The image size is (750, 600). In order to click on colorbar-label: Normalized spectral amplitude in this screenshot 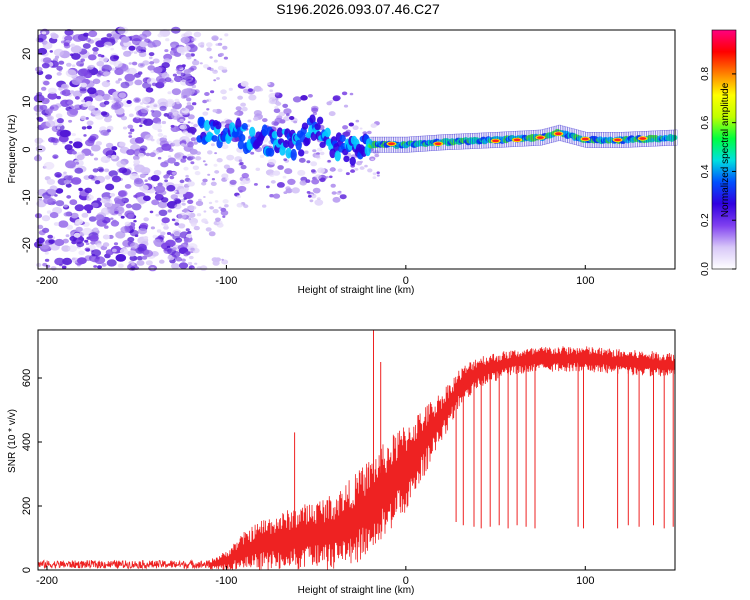, I will do `click(725, 149)`.